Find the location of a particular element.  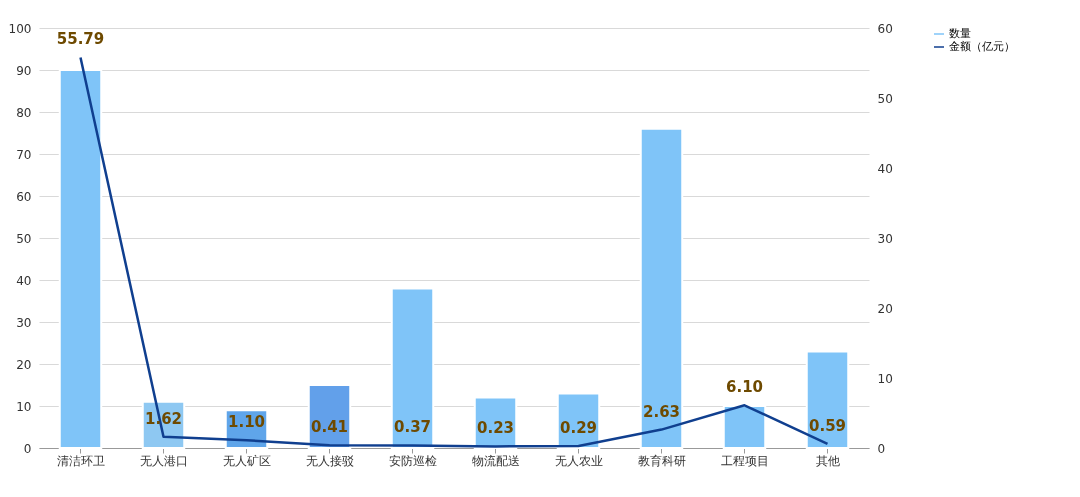

x-tick-label: 其他 is located at coordinates (827, 460).